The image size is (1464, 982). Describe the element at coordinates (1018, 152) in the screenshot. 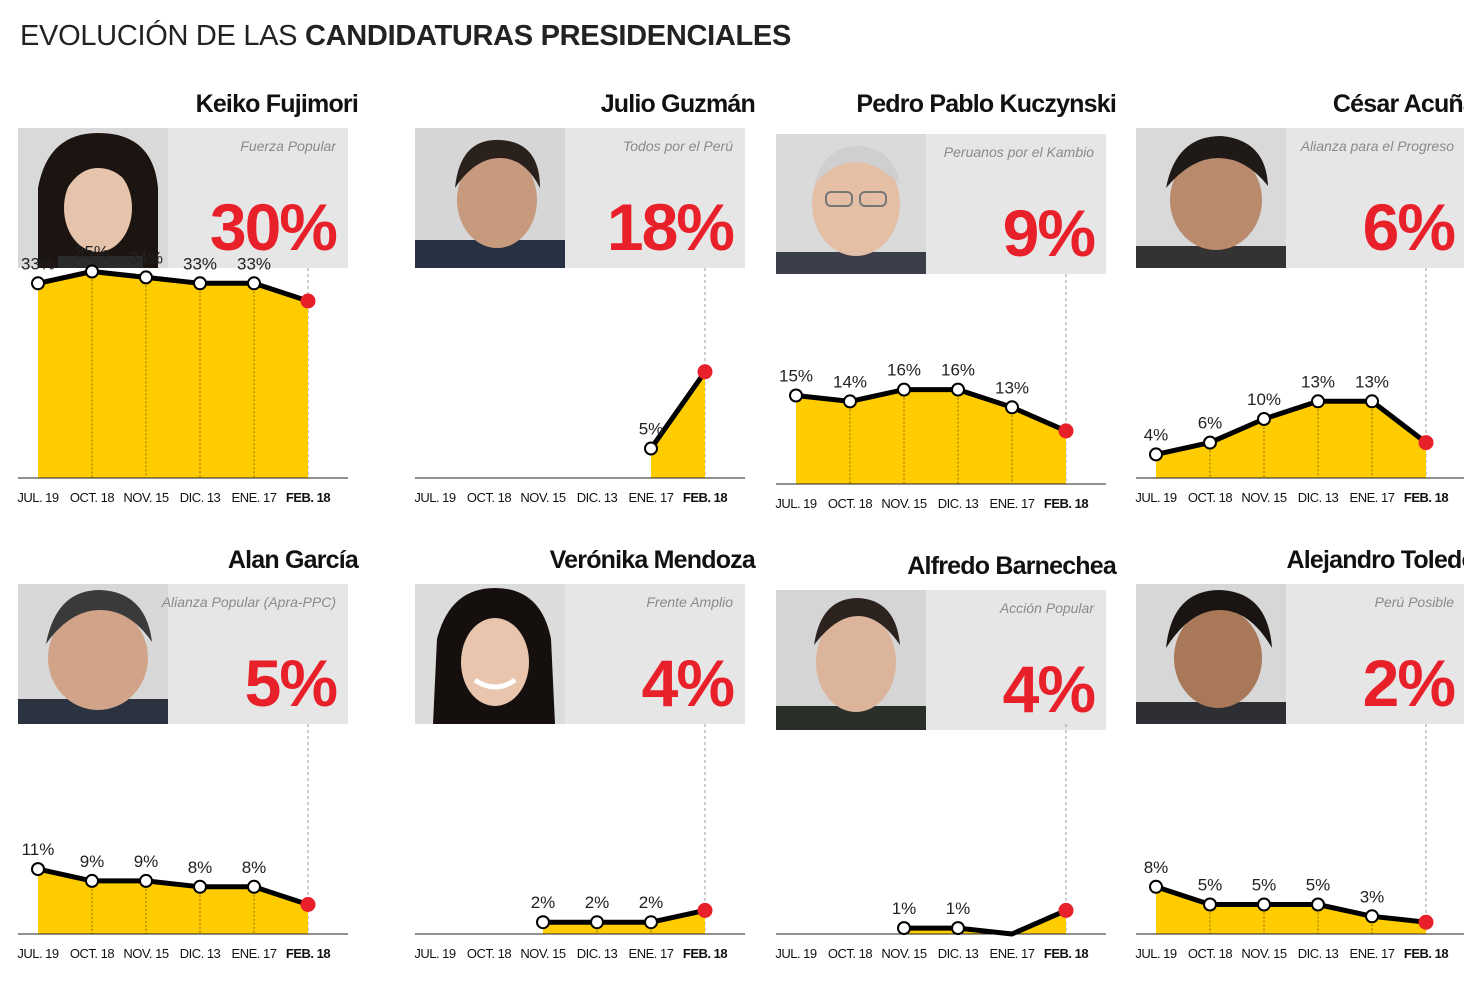

I see `party-name: Peruanos por el Kambio` at that location.